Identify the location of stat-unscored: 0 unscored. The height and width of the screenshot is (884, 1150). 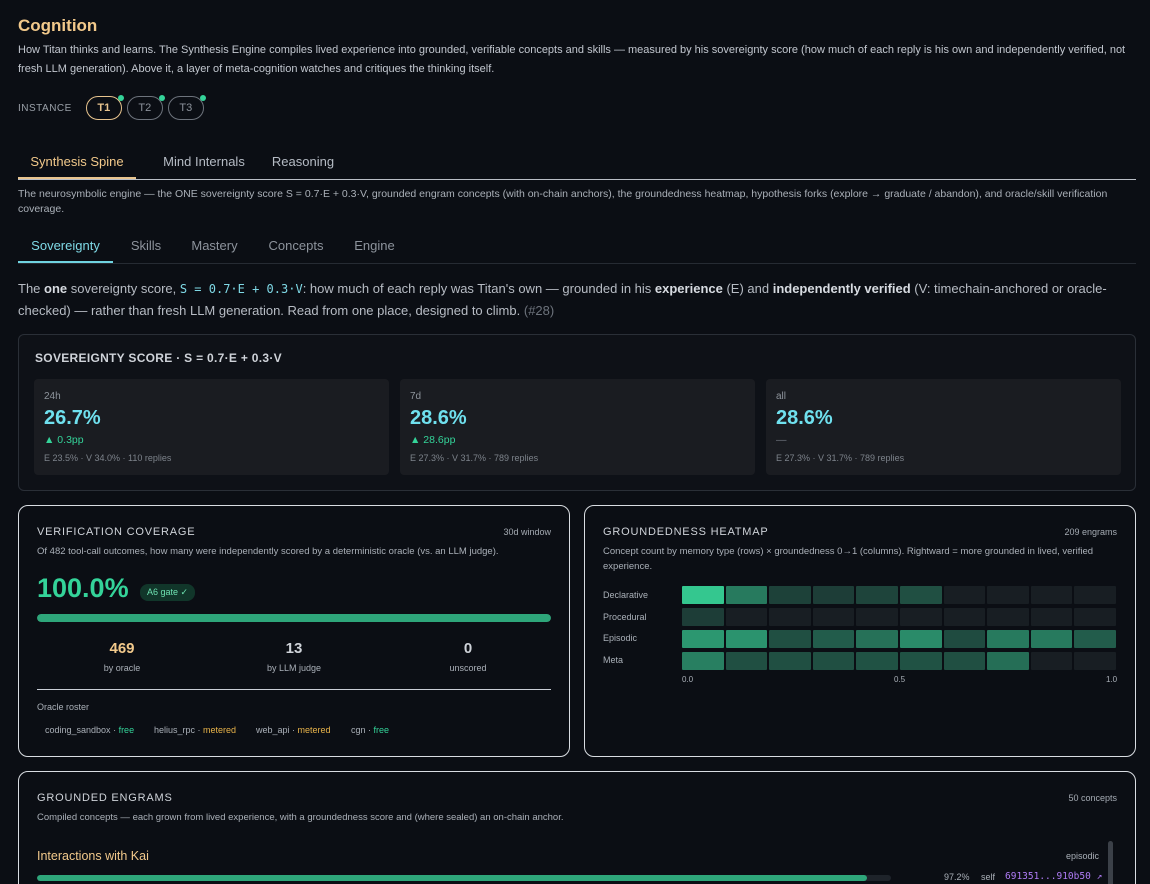
(468, 656).